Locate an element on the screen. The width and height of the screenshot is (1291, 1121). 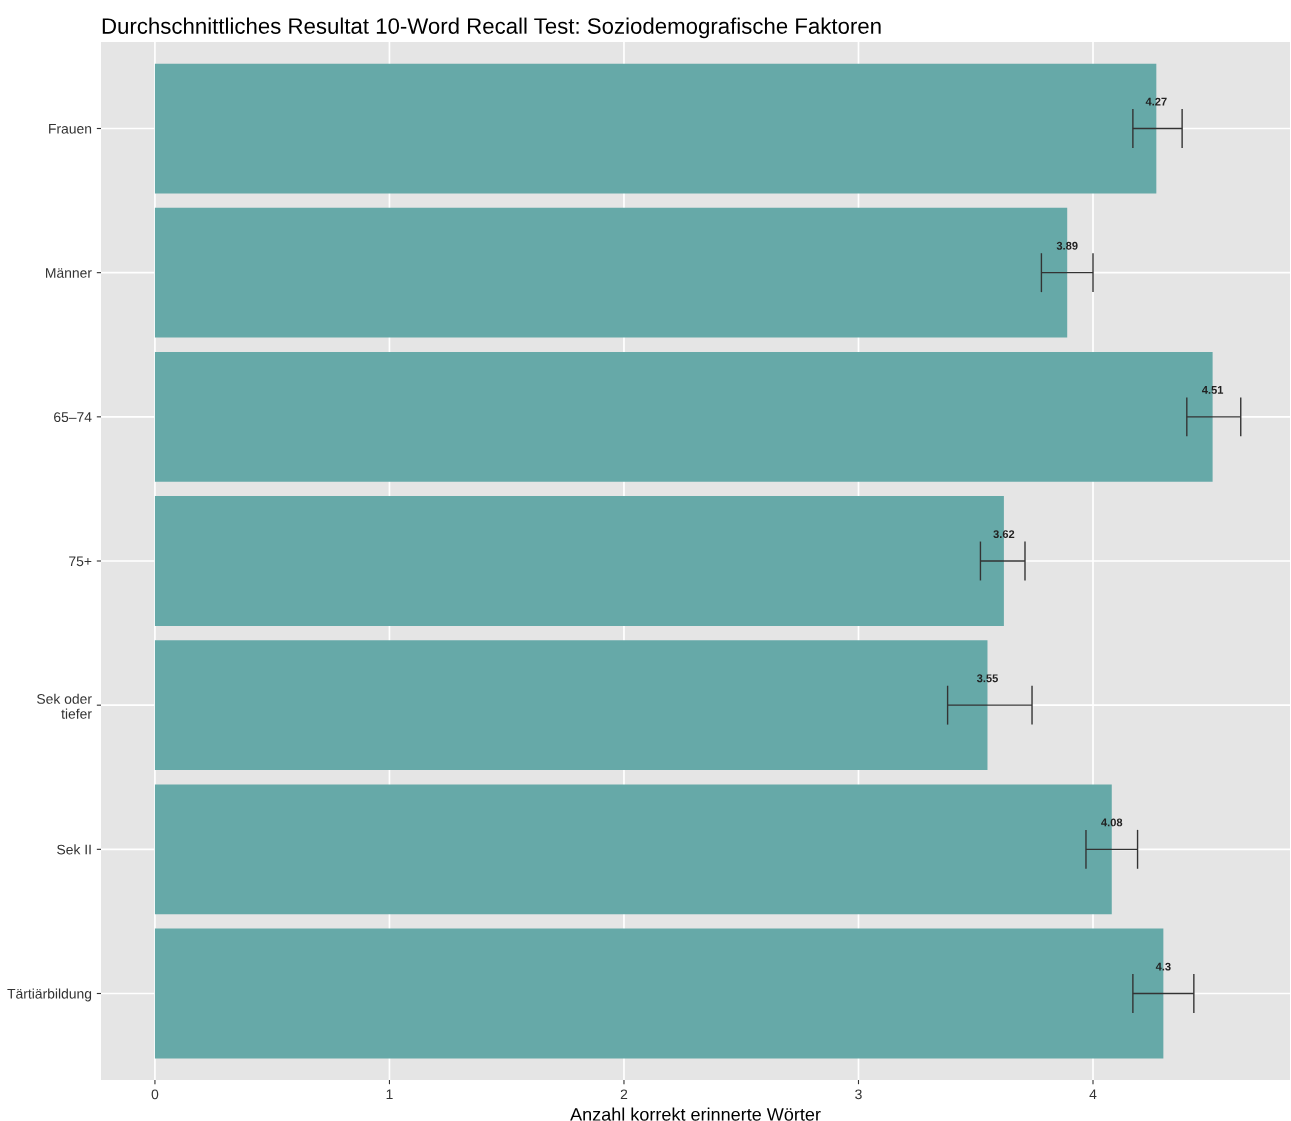
x-tick-label: 0 is located at coordinates (155, 1094).